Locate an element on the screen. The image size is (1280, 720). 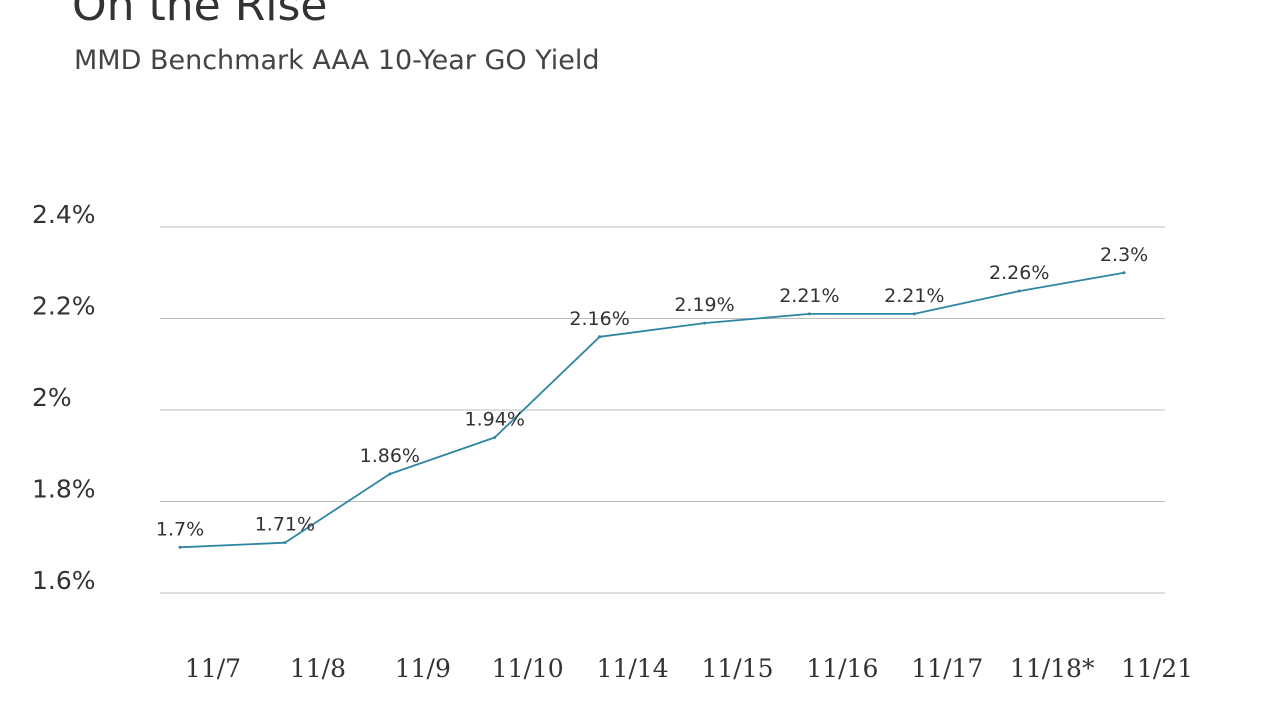
data-label: 1.86% is located at coordinates (390, 456).